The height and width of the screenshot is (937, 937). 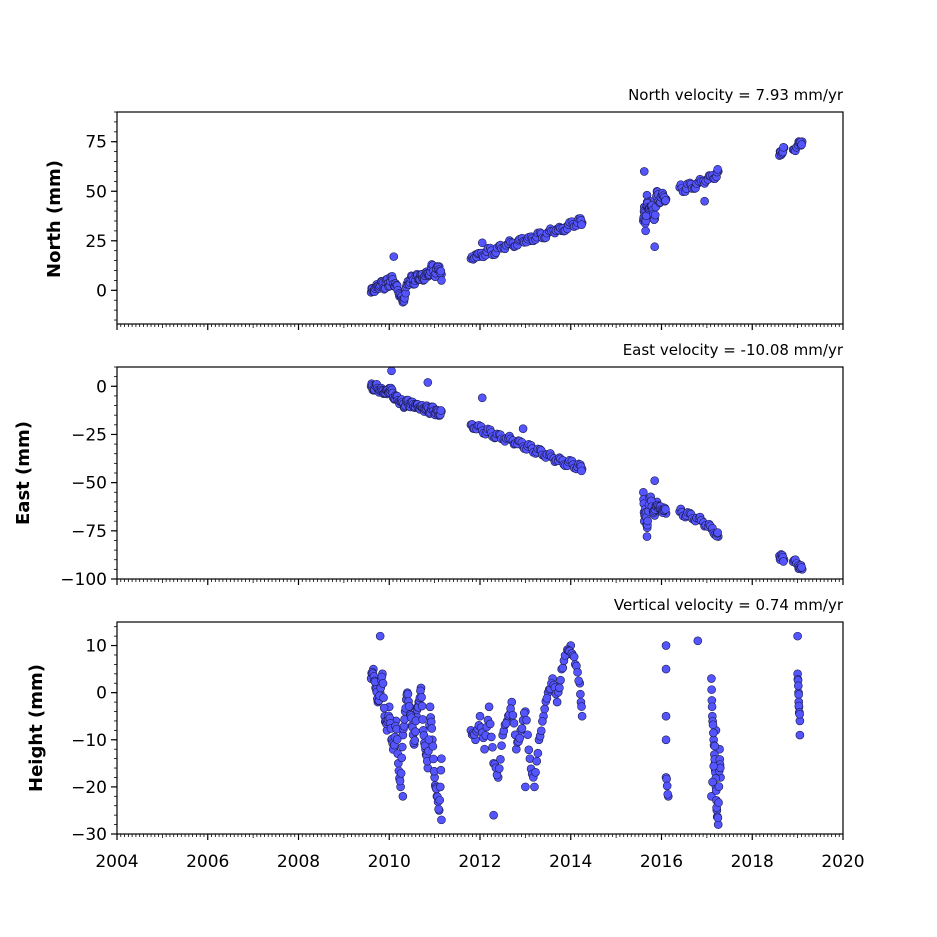 I want to click on x-tick-label: 2008, so click(x=298, y=862).